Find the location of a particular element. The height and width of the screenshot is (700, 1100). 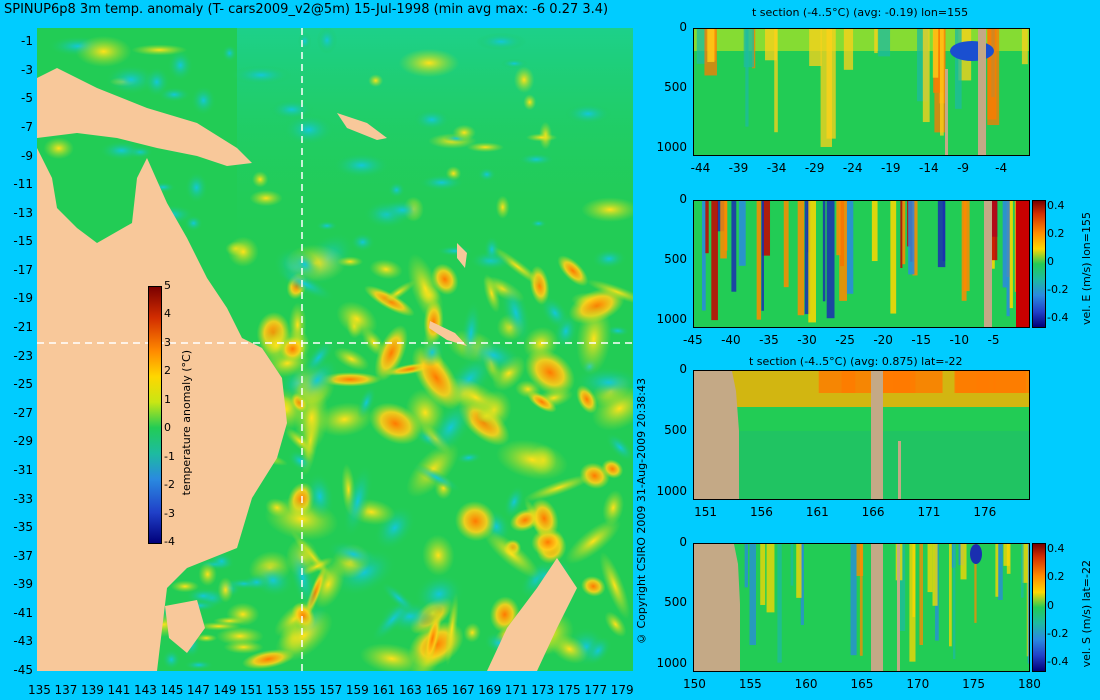

panel1-plot is located at coordinates (861, 92).